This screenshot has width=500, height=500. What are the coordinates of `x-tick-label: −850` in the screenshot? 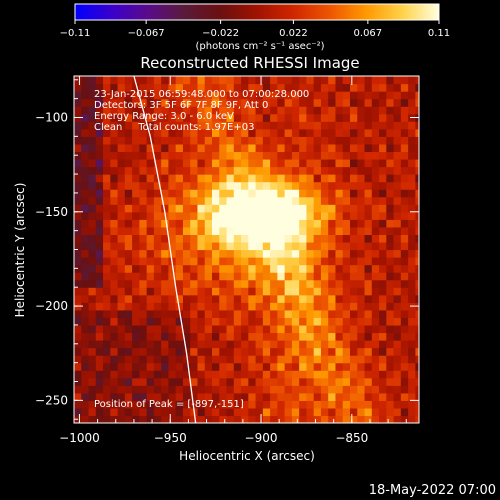 It's located at (351, 438).